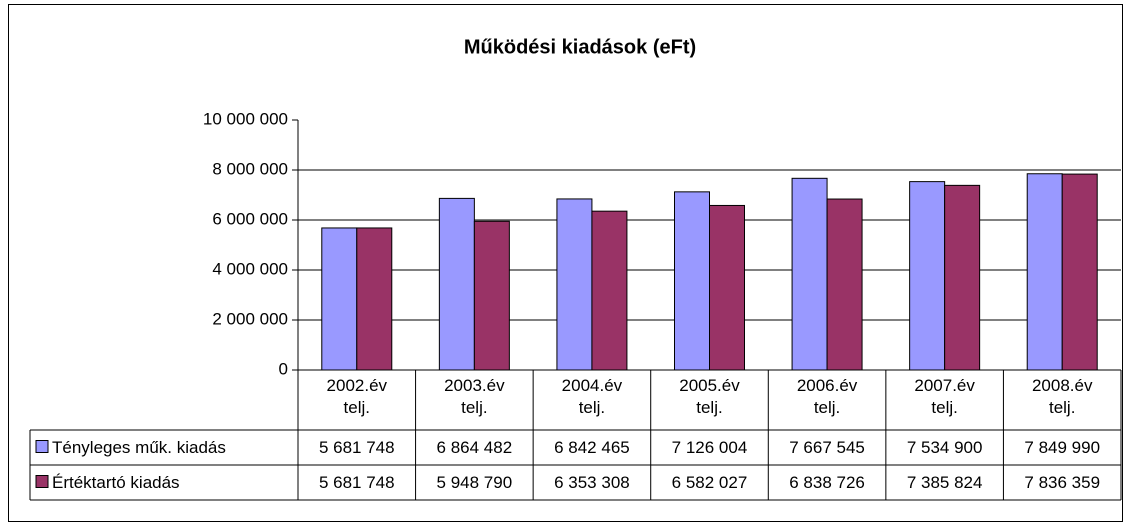 The height and width of the screenshot is (527, 1131). I want to click on x-tick-cell: 2008.év telj., so click(1062, 396).